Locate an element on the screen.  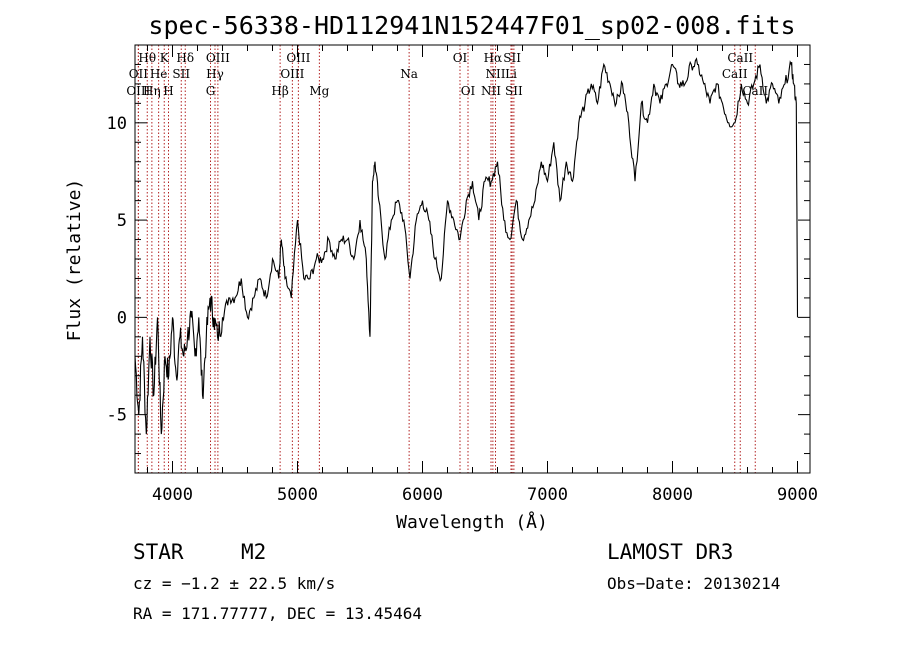
y-tick-label: 10 is located at coordinates (117, 124).